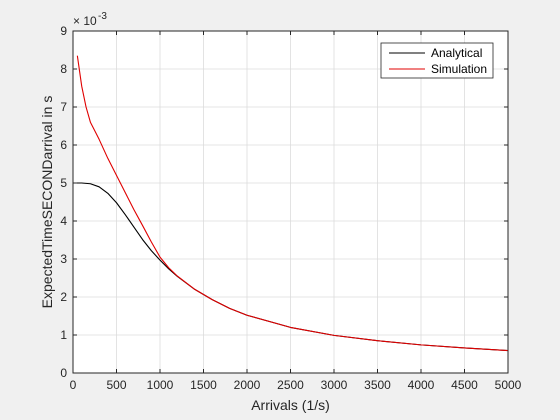 The width and height of the screenshot is (560, 420). What do you see at coordinates (63, 69) in the screenshot?
I see `y-tick-label: 8` at bounding box center [63, 69].